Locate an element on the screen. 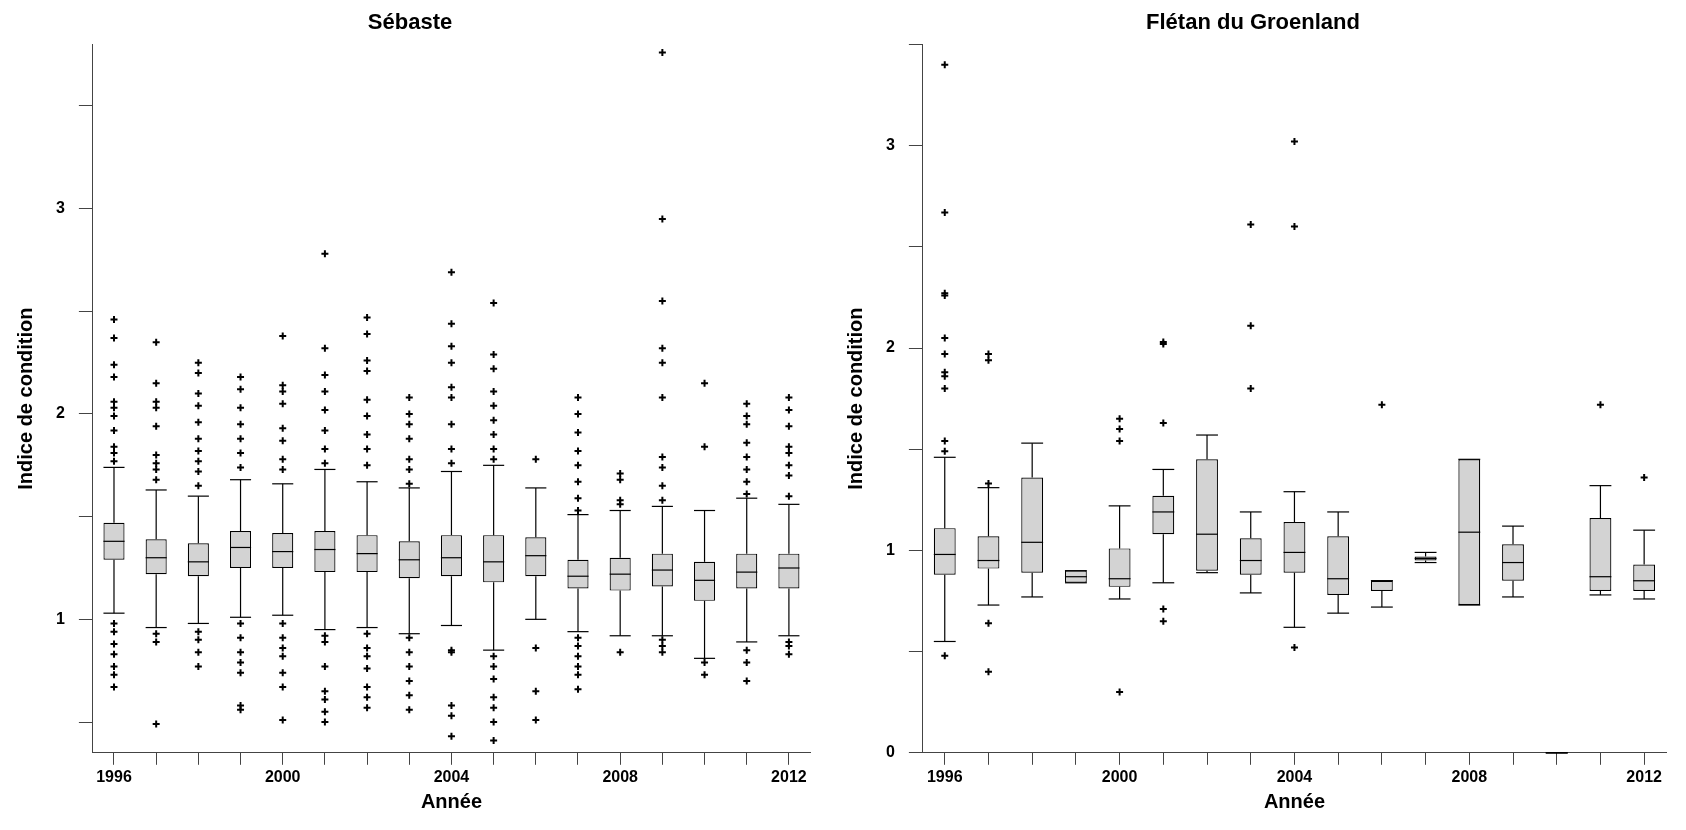  chart-title: Flétan du Groenland is located at coordinates (1253, 22).